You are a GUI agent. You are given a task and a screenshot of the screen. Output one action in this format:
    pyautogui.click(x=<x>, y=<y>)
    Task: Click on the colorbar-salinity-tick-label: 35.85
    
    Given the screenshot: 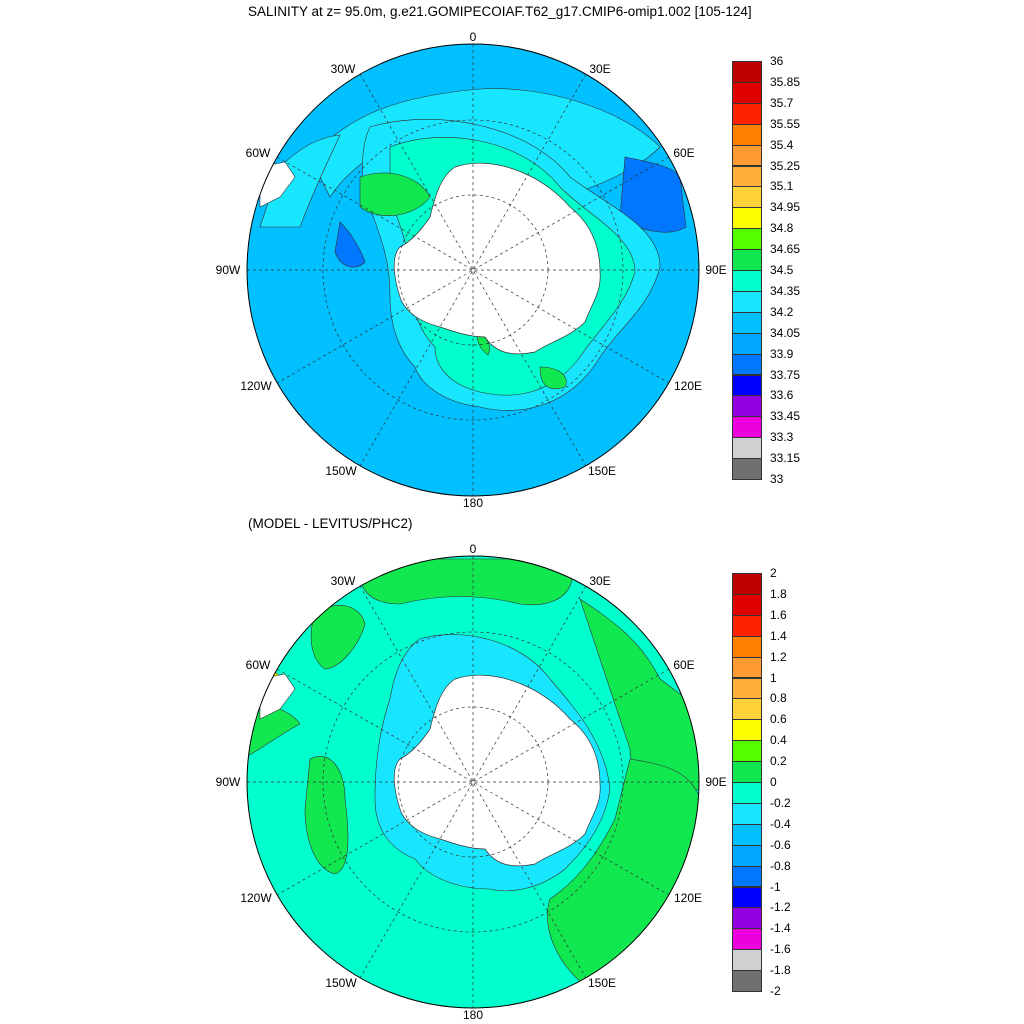 What is the action you would take?
    pyautogui.click(x=785, y=81)
    